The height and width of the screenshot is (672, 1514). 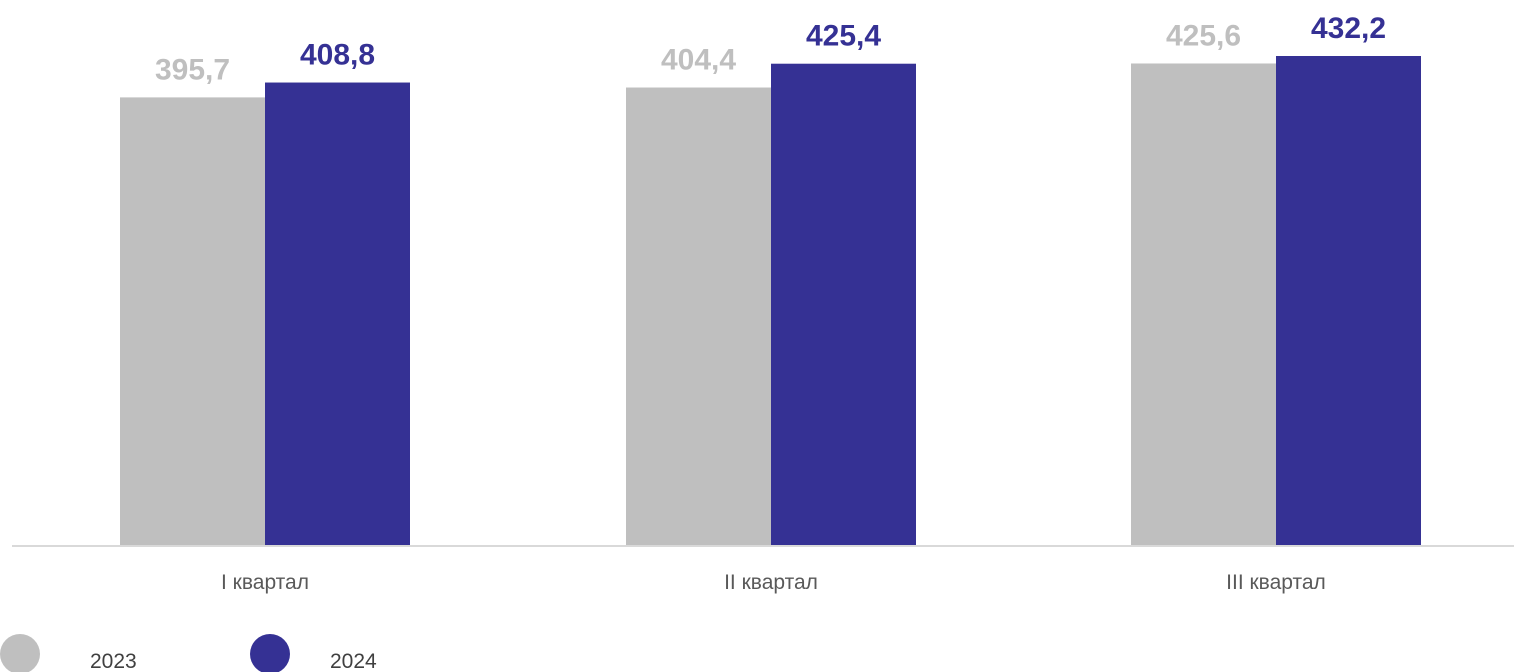 What do you see at coordinates (1203, 35) in the screenshot?
I see `value-label-2023-3: 425,6` at bounding box center [1203, 35].